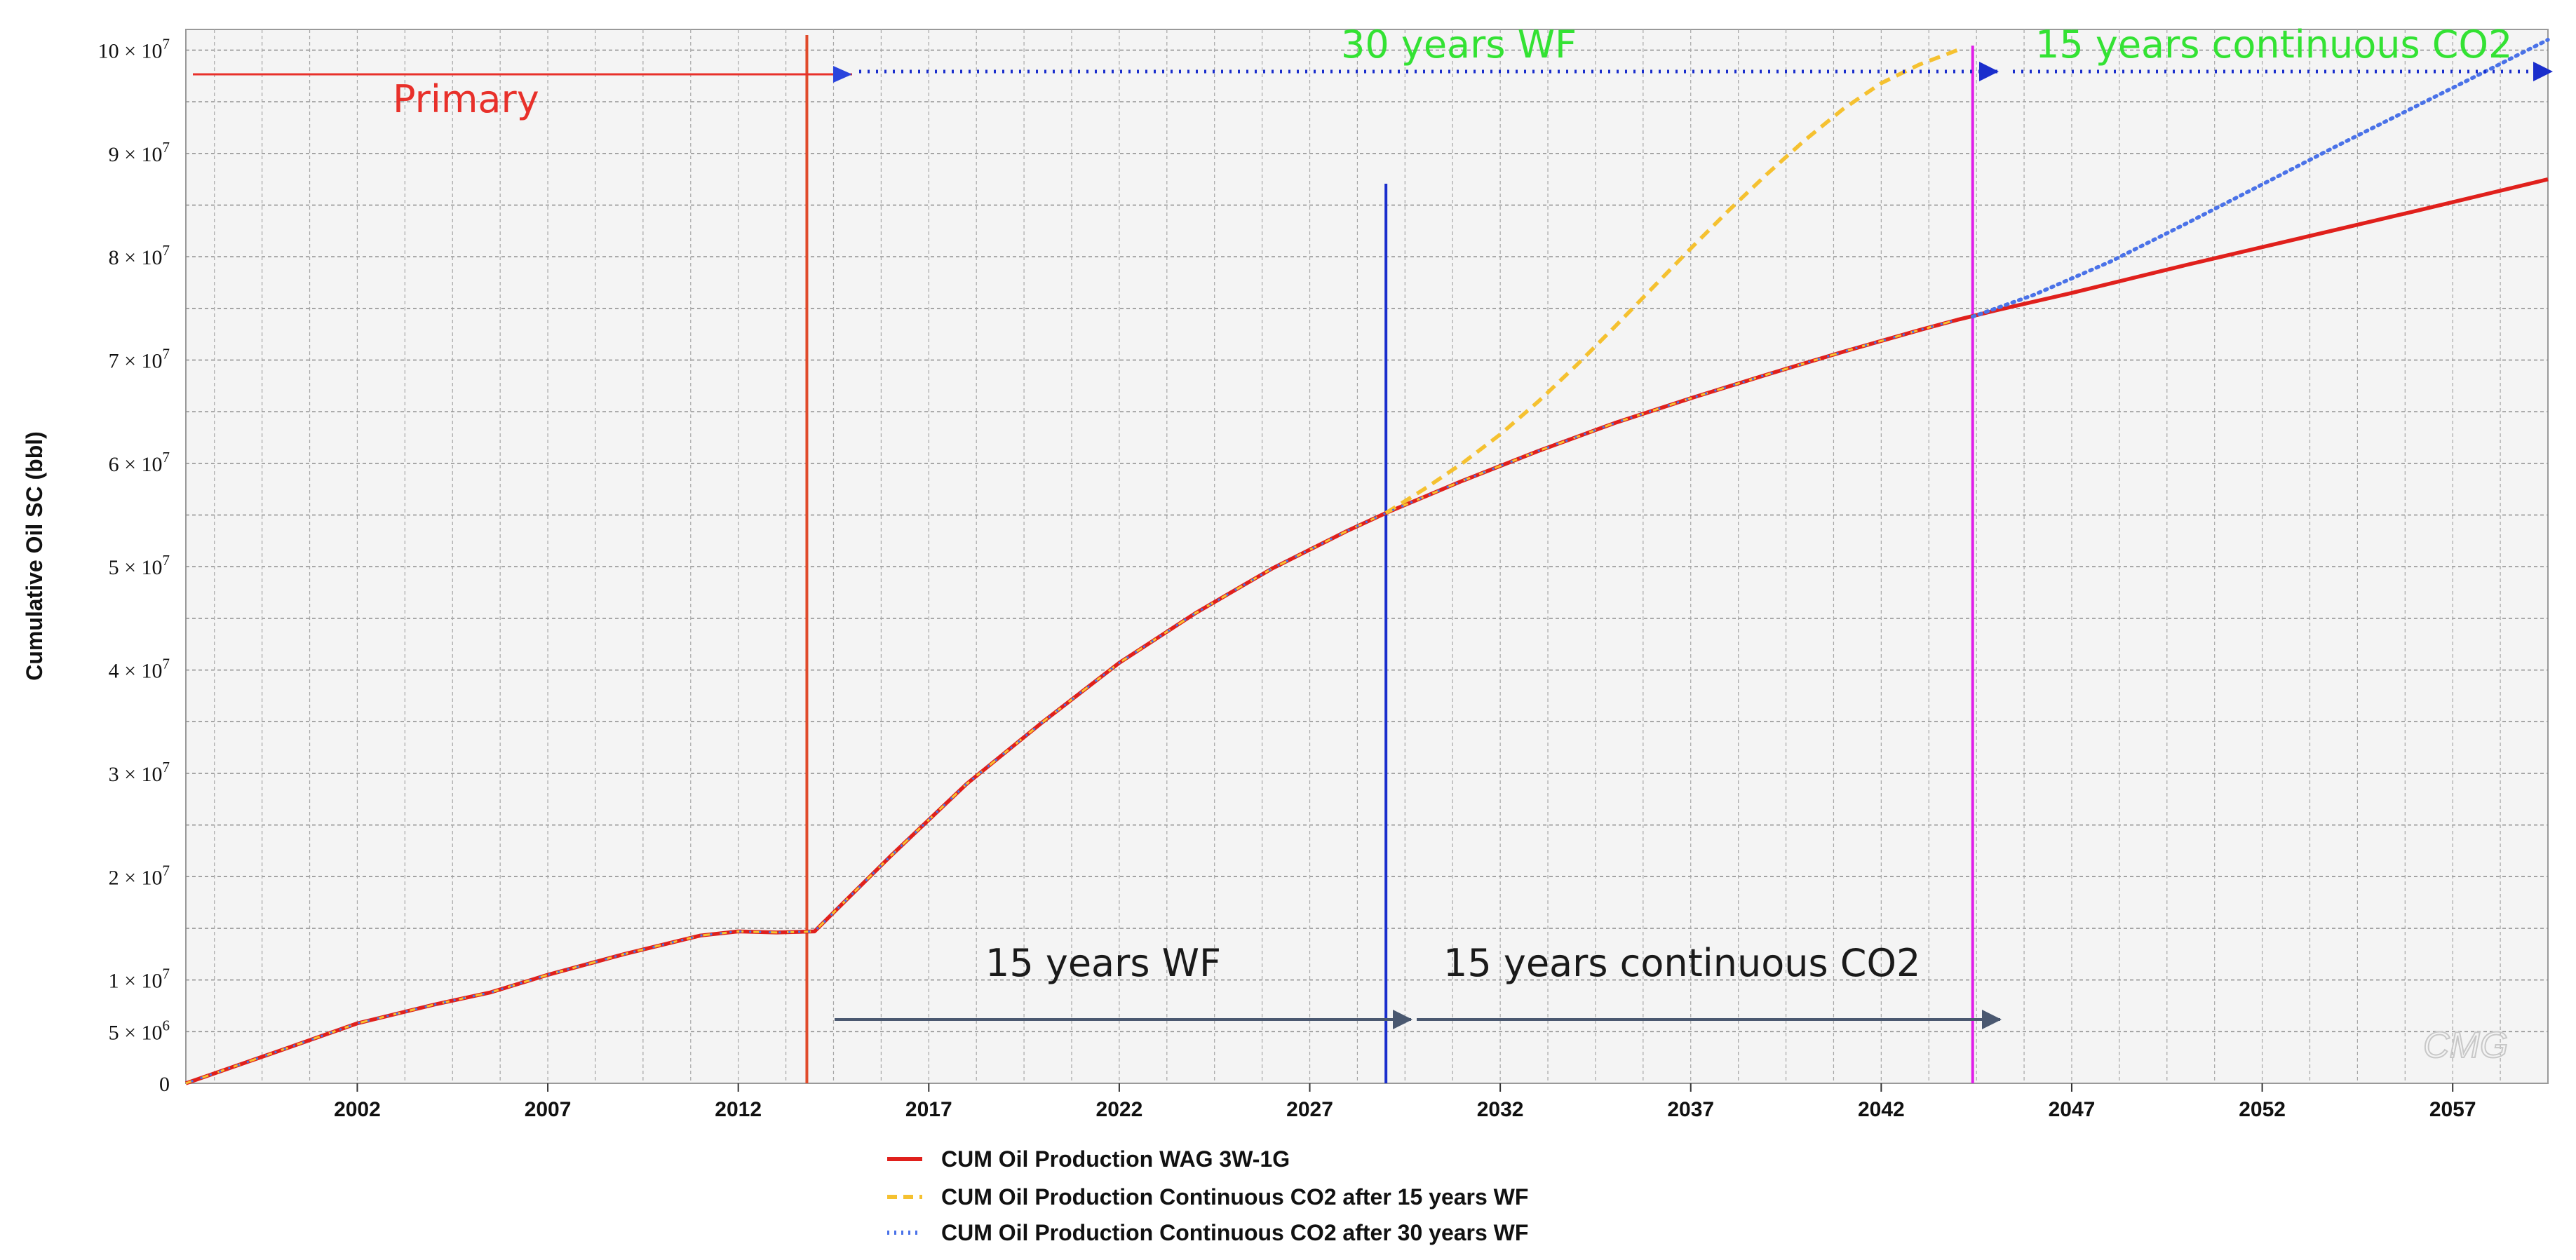 Image resolution: width=2576 pixels, height=1260 pixels. Describe the element at coordinates (2273, 44) in the screenshot. I see `annotation-15-years-co2-top: 15 years continuous CO2` at that location.